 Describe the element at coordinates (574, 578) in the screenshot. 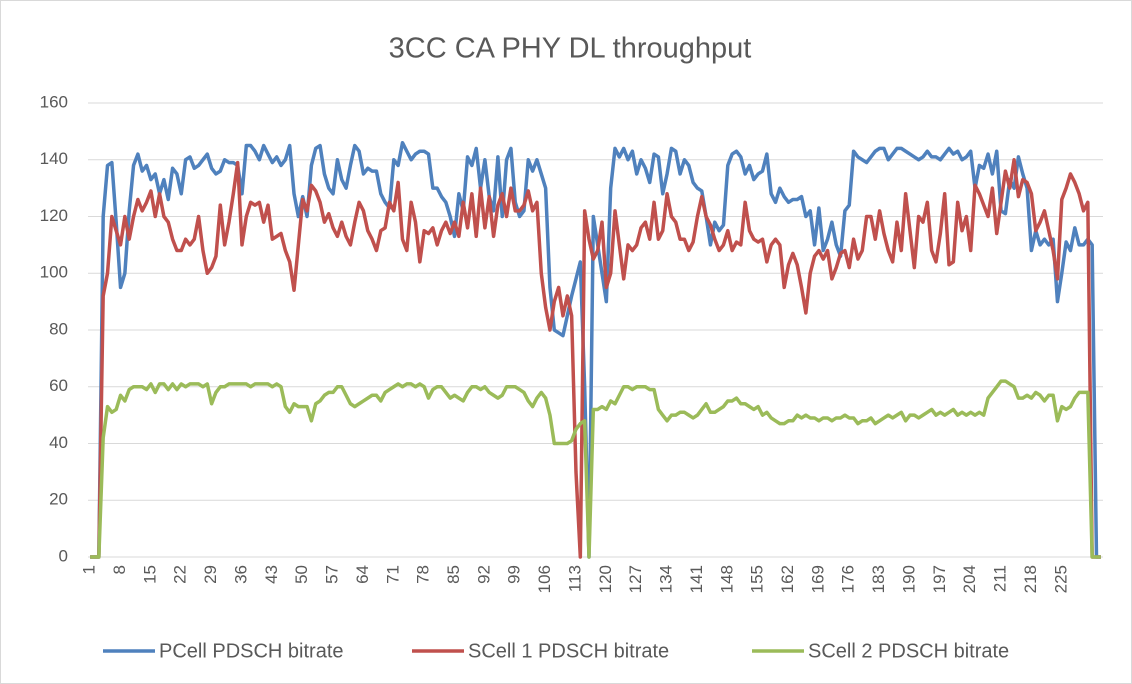

I see `x-tick-label: 113` at that location.